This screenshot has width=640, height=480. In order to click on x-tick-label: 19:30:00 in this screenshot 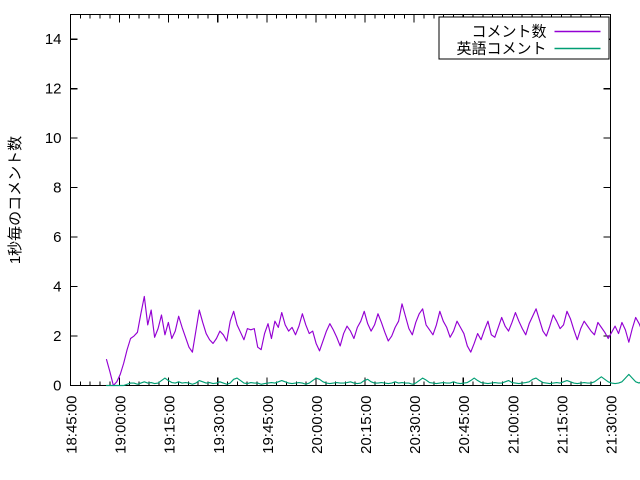, I will do `click(219, 425)`.